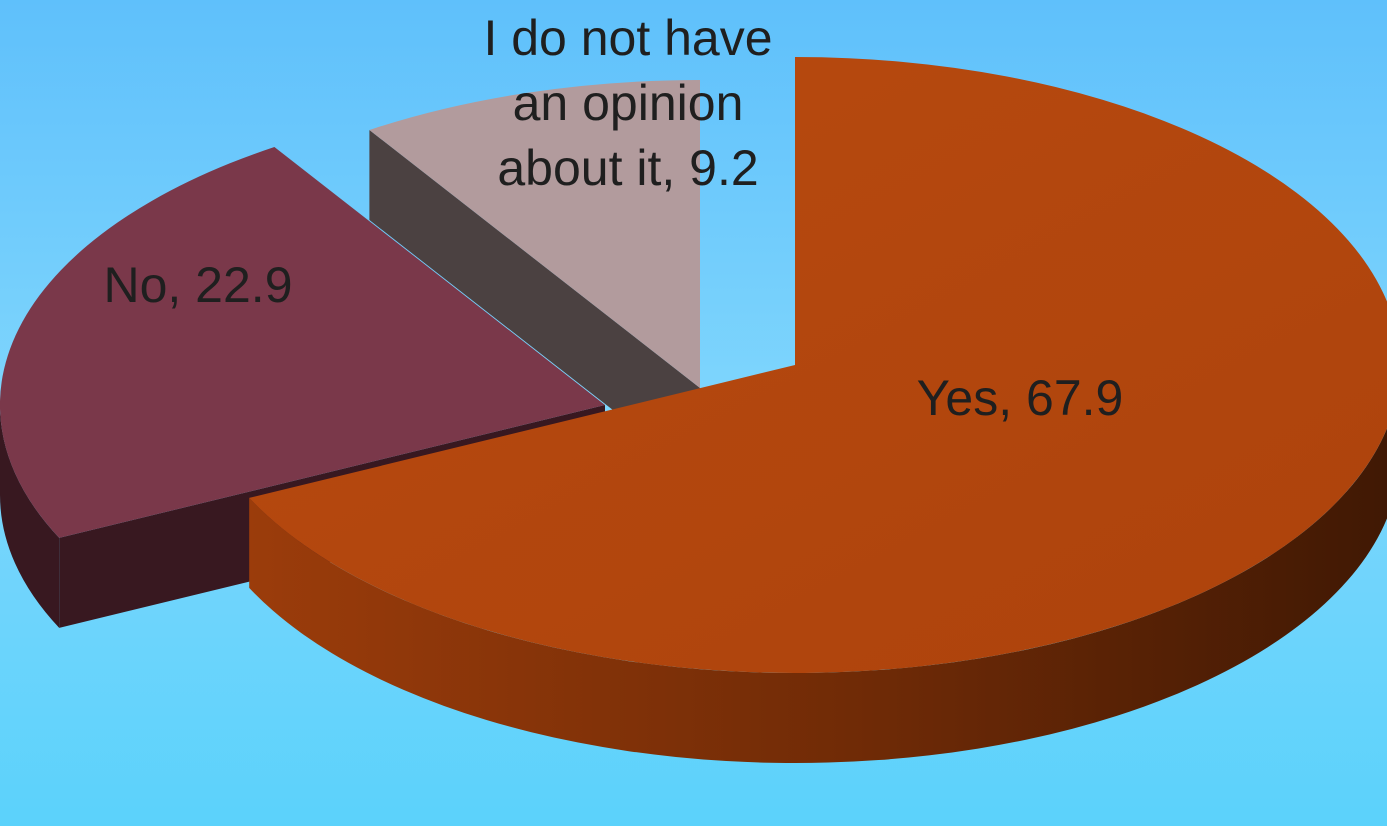 This screenshot has height=826, width=1387. I want to click on label-opinion: I do not have an opinion about it, 9.2, so click(627, 103).